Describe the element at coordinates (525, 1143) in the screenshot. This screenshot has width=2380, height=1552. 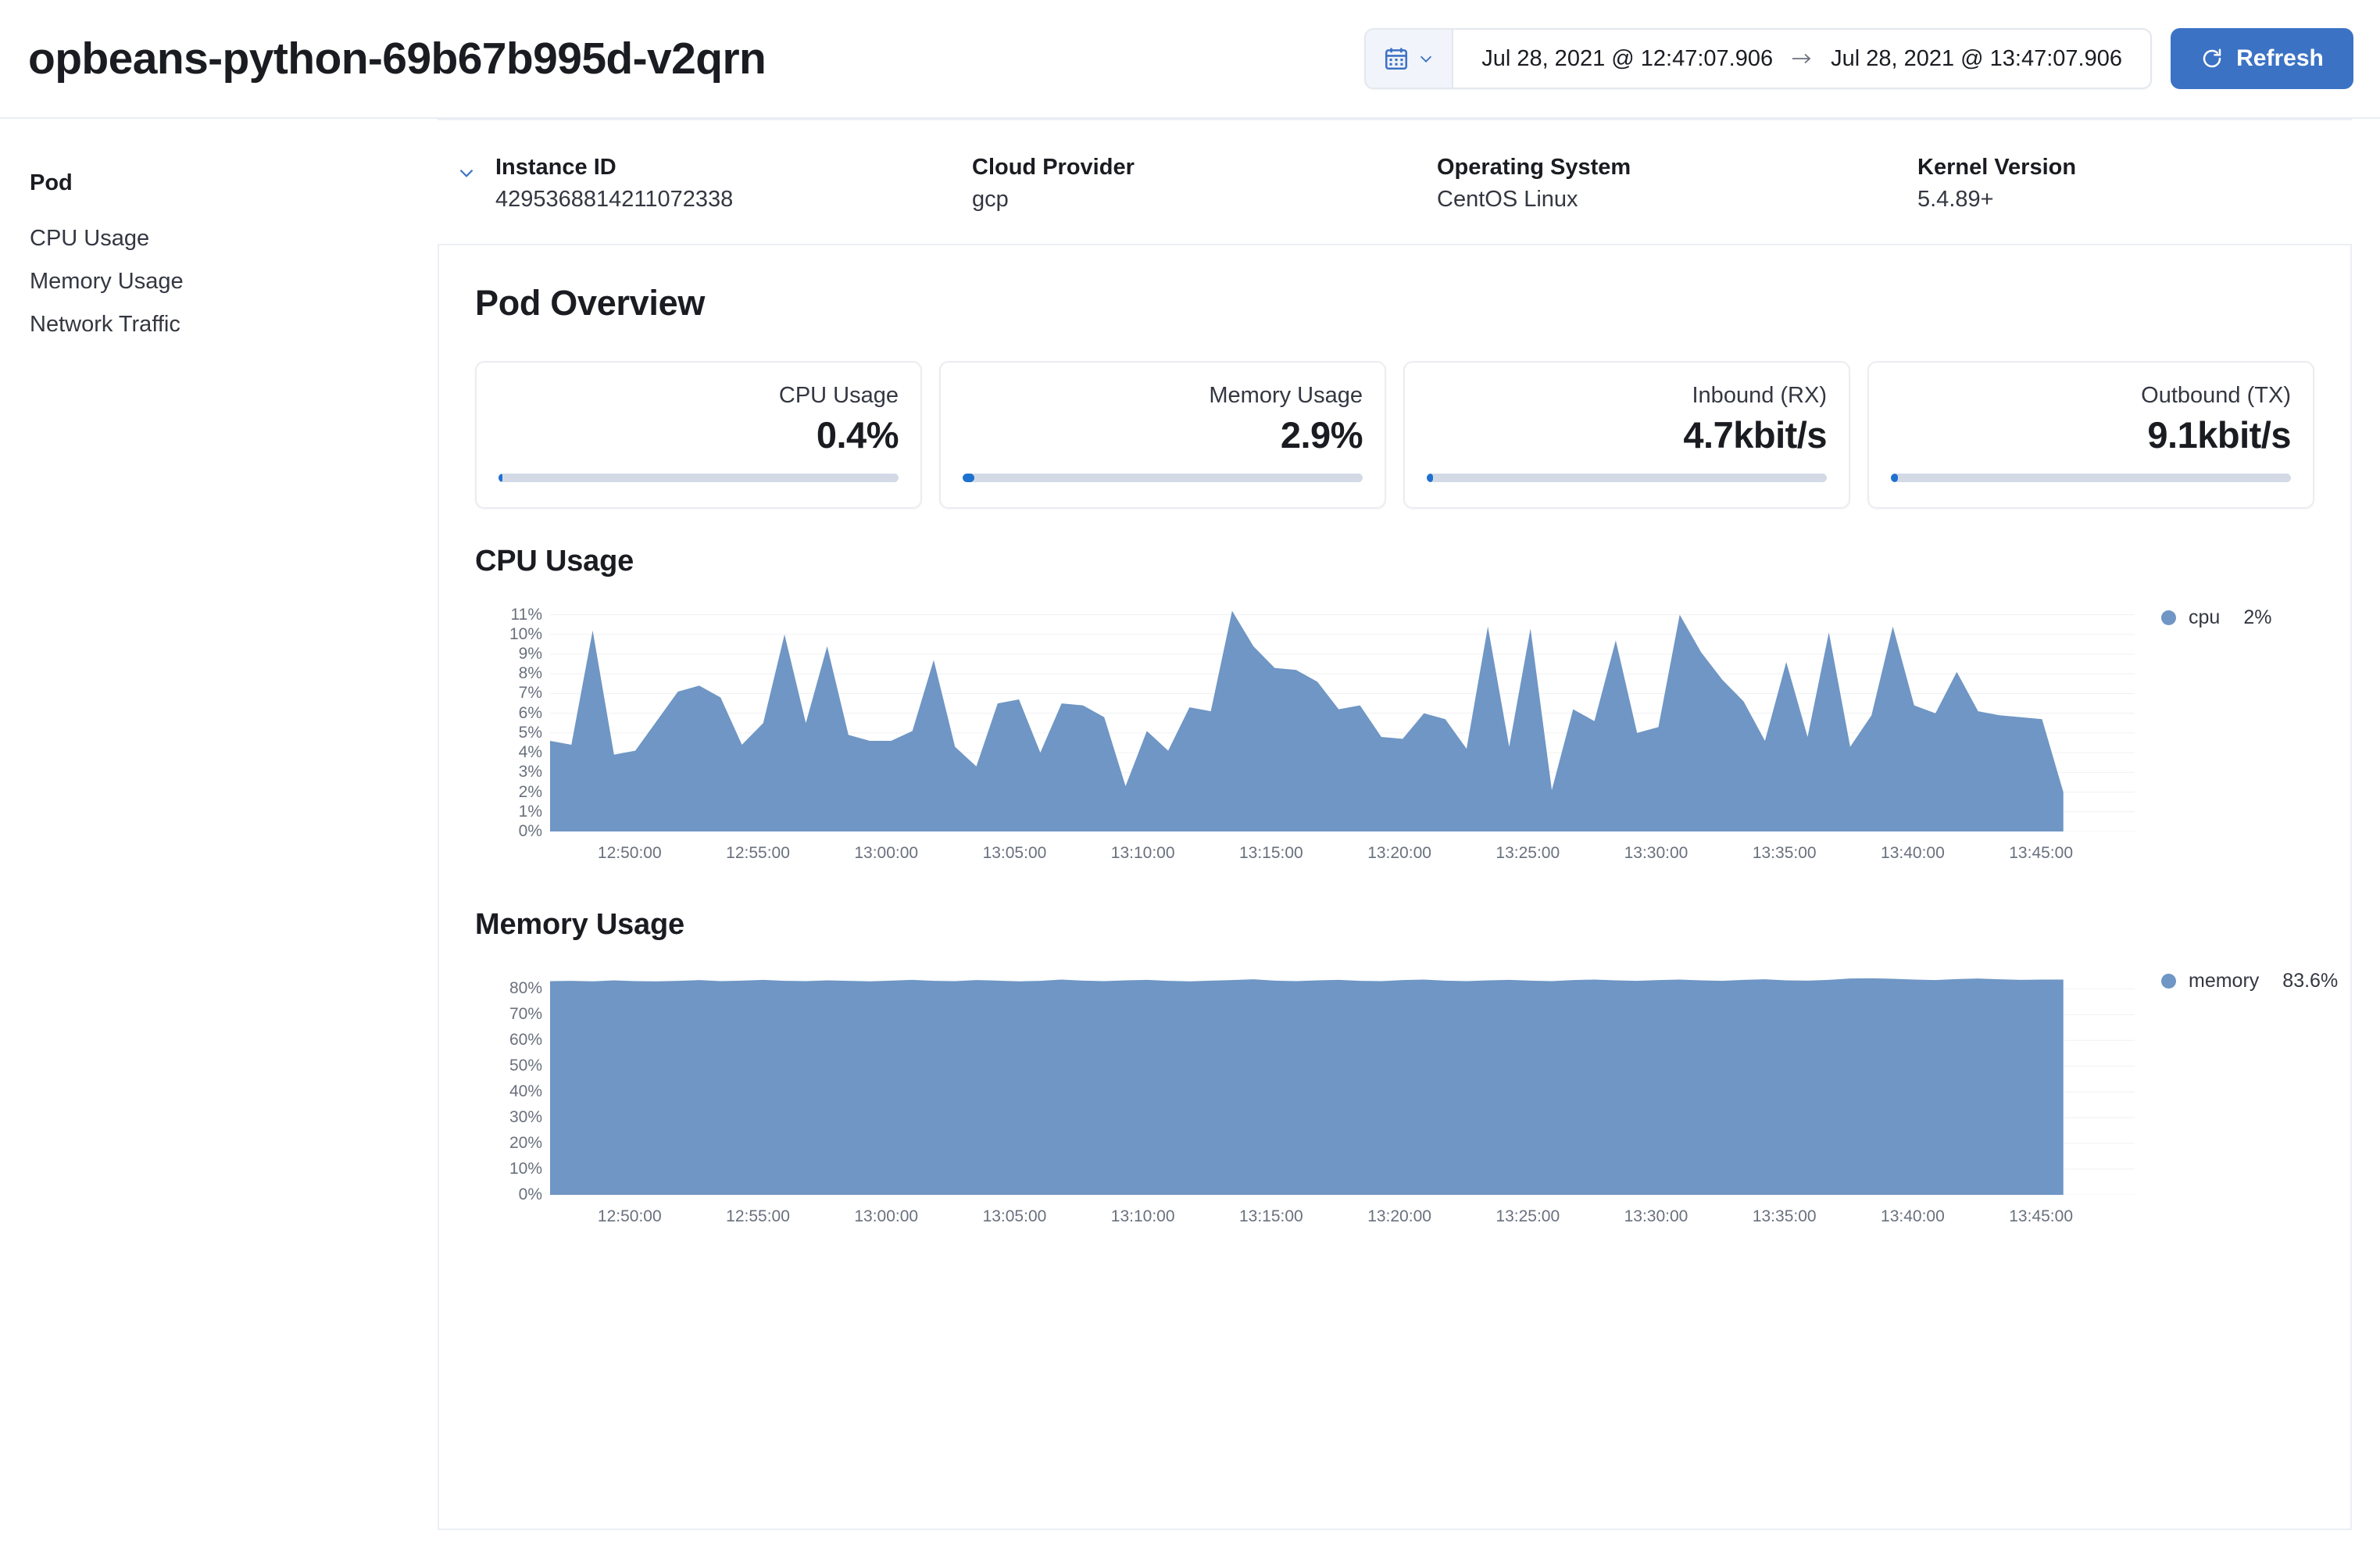
I see `y-axis-tick-label: 20%` at that location.